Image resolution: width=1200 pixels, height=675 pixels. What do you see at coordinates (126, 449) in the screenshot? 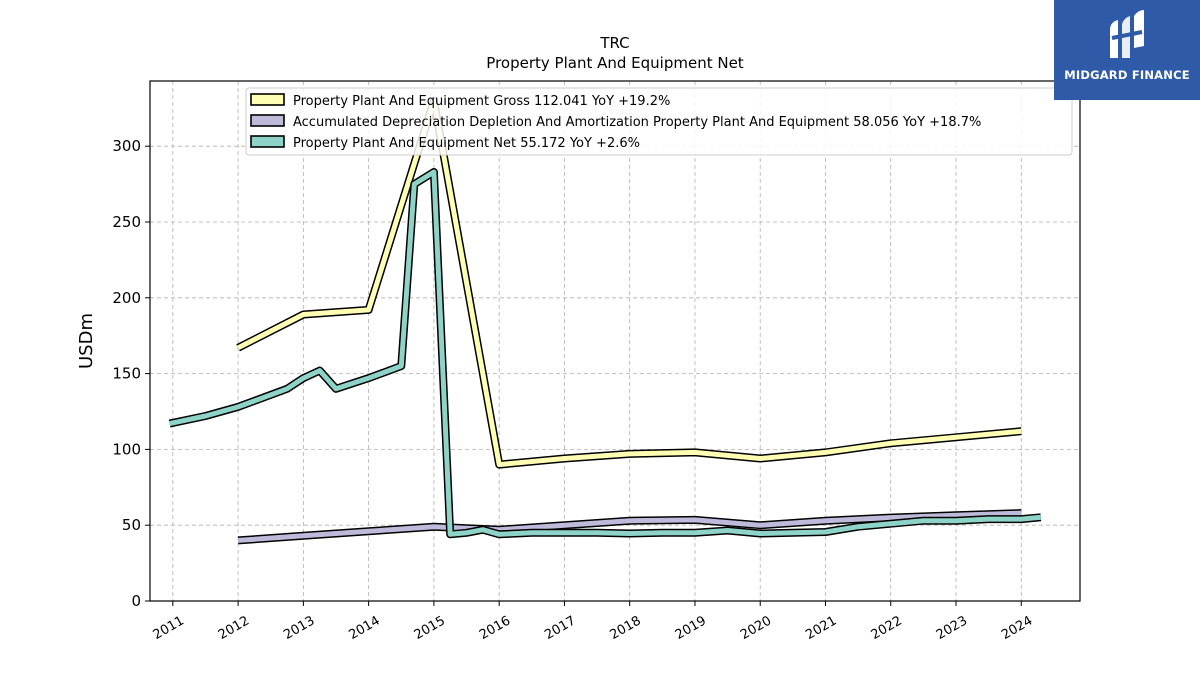
I see `y-tick-label: 100` at bounding box center [126, 449].